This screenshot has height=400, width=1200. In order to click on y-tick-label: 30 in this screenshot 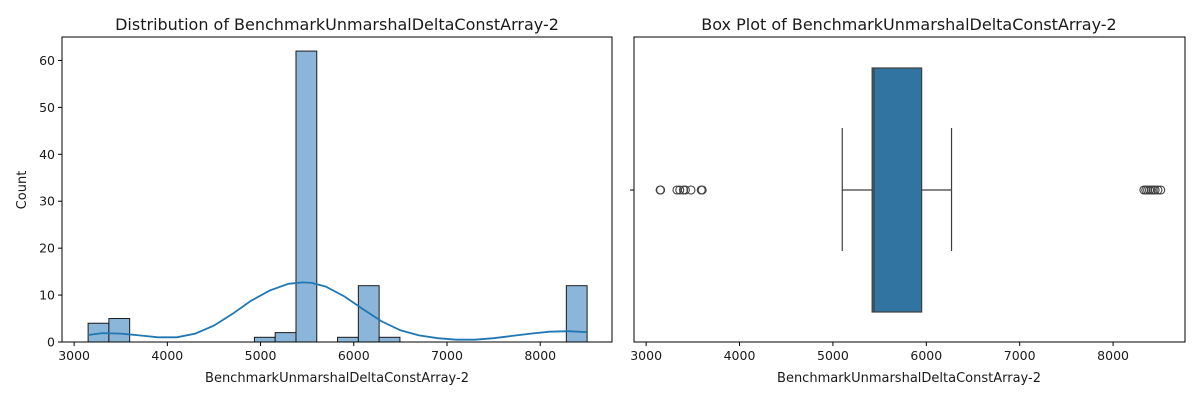, I will do `click(47, 201)`.